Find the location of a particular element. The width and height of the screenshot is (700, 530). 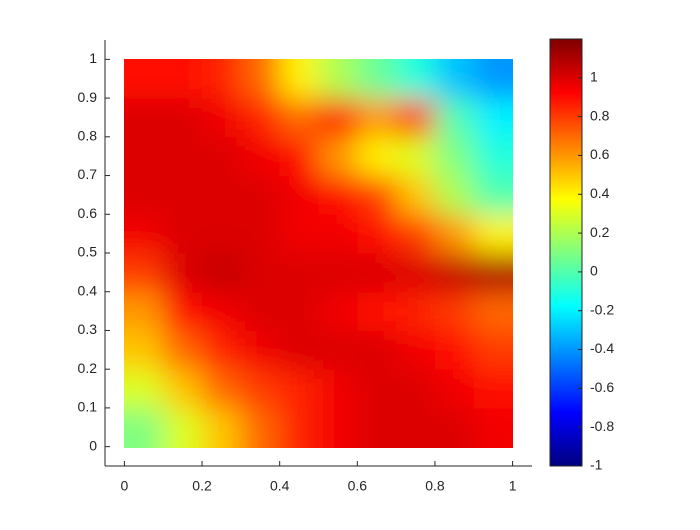

colorbar-tick-label: -1 is located at coordinates (596, 465).